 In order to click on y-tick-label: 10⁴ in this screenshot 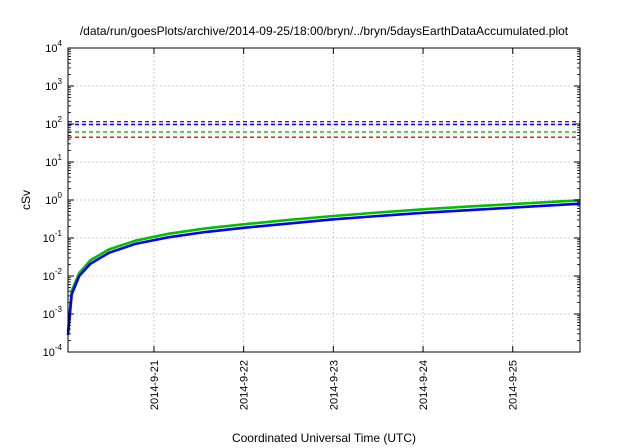, I will do `click(53, 47)`.